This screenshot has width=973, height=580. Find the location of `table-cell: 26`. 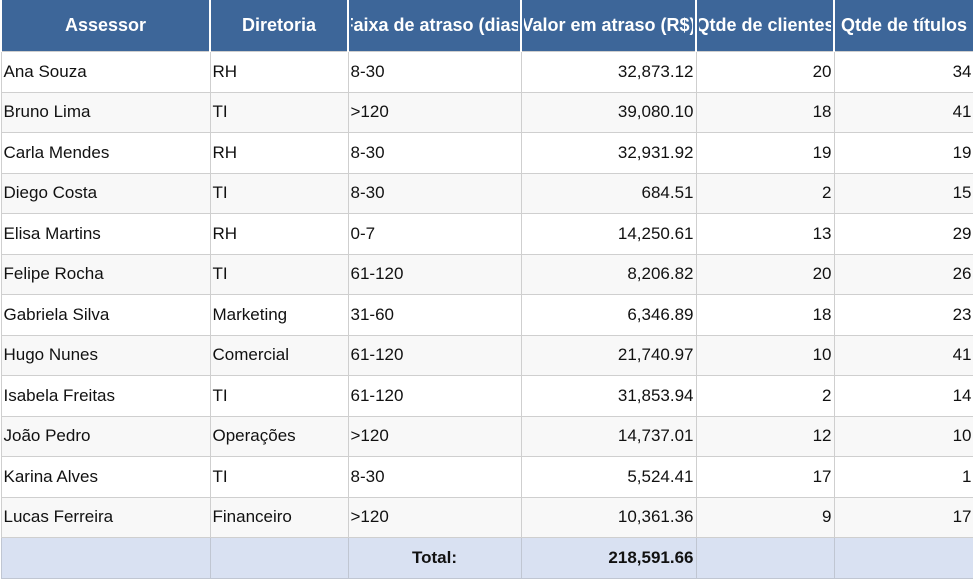

table-cell: 26 is located at coordinates (903, 274).